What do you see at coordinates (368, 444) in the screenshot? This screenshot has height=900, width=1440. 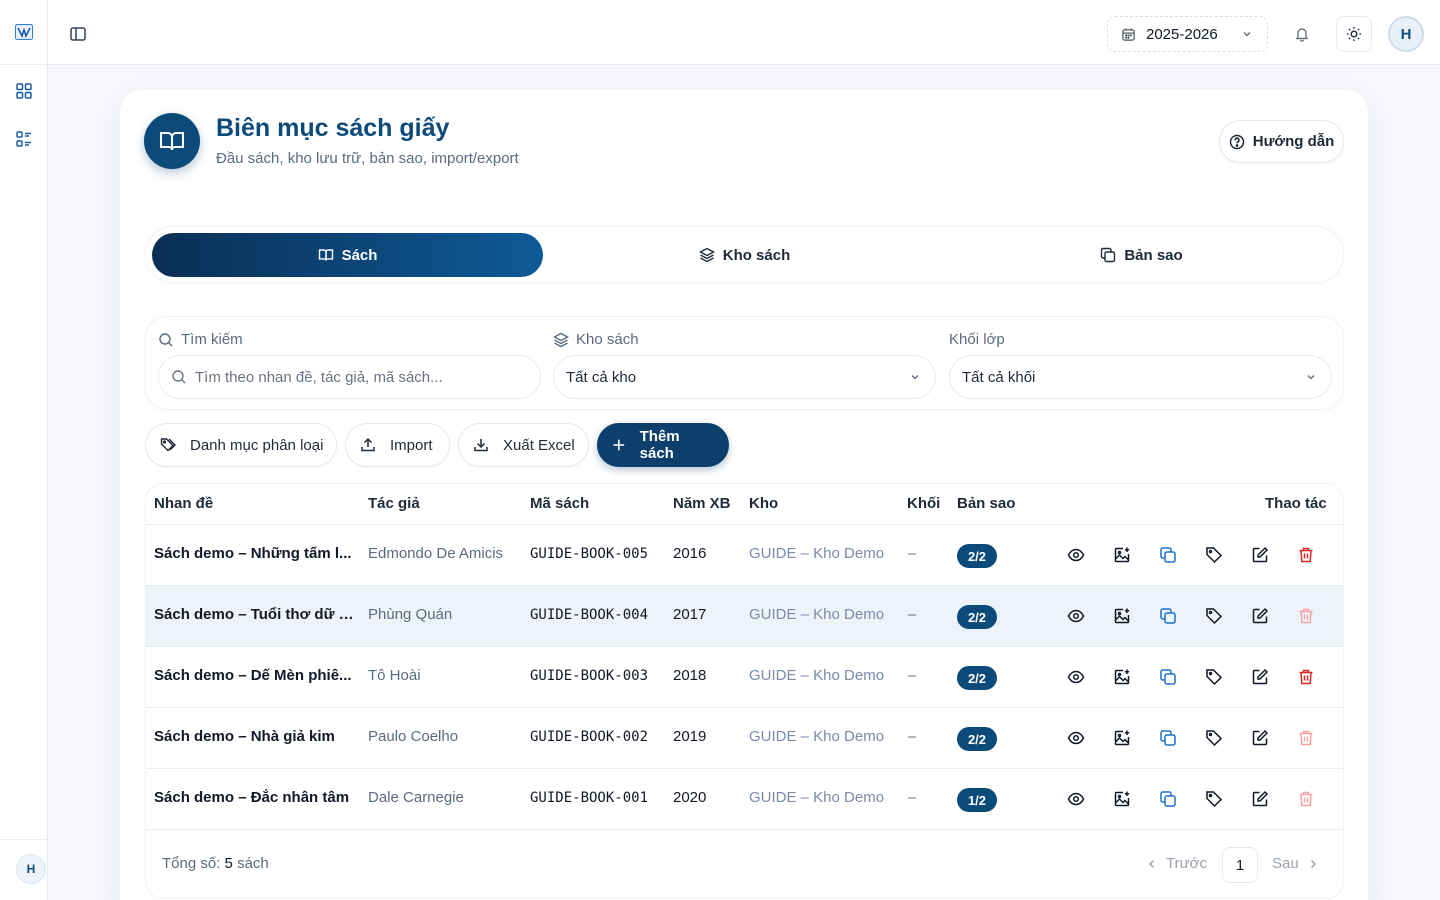 I see `upload-icon` at bounding box center [368, 444].